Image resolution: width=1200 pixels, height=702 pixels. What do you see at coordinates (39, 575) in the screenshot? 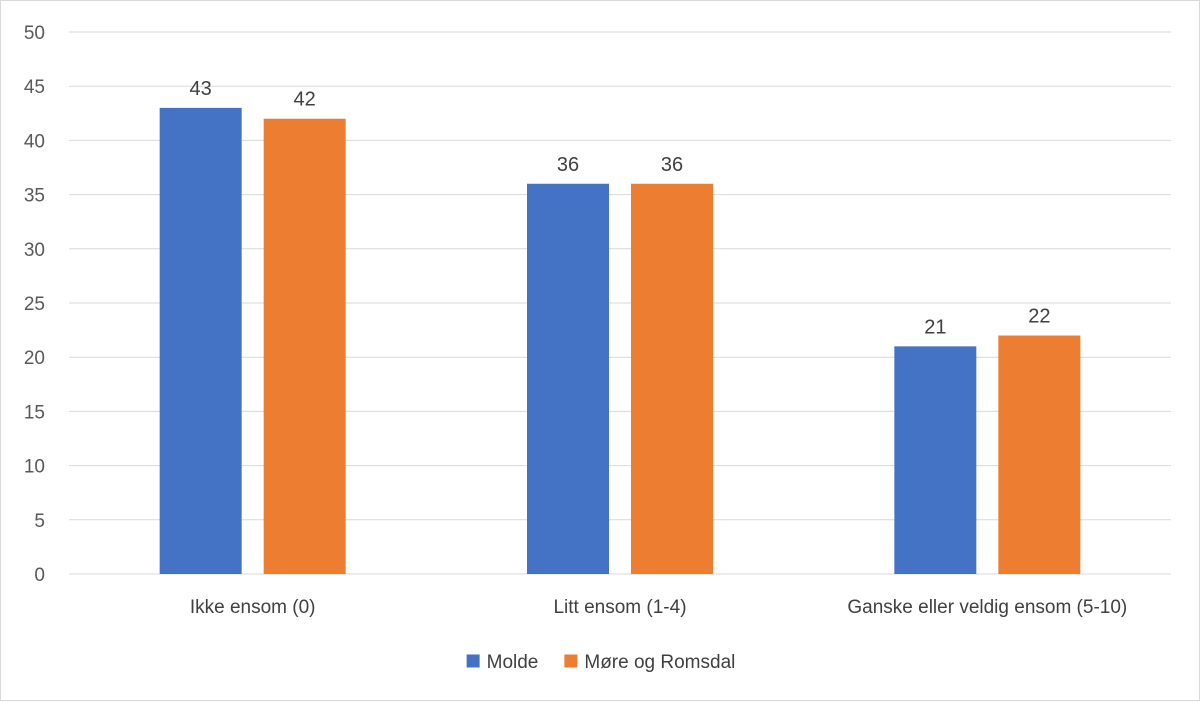
I see `y-tick-label: 0` at bounding box center [39, 575].